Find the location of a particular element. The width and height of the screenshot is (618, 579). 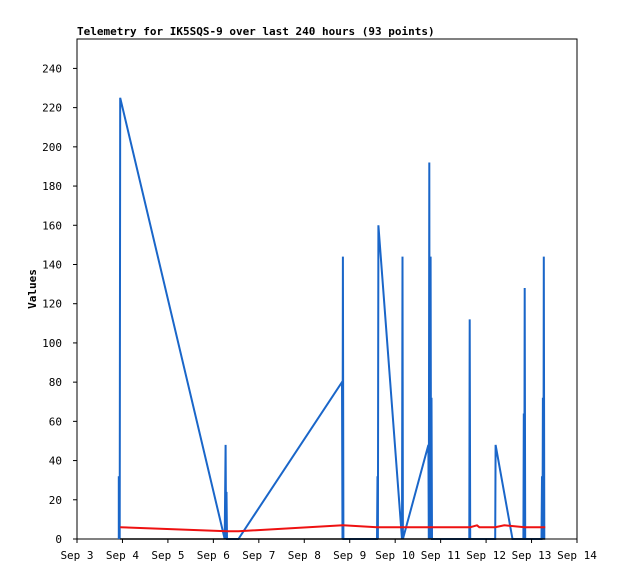

y-tick-label: 100 is located at coordinates (52, 343).